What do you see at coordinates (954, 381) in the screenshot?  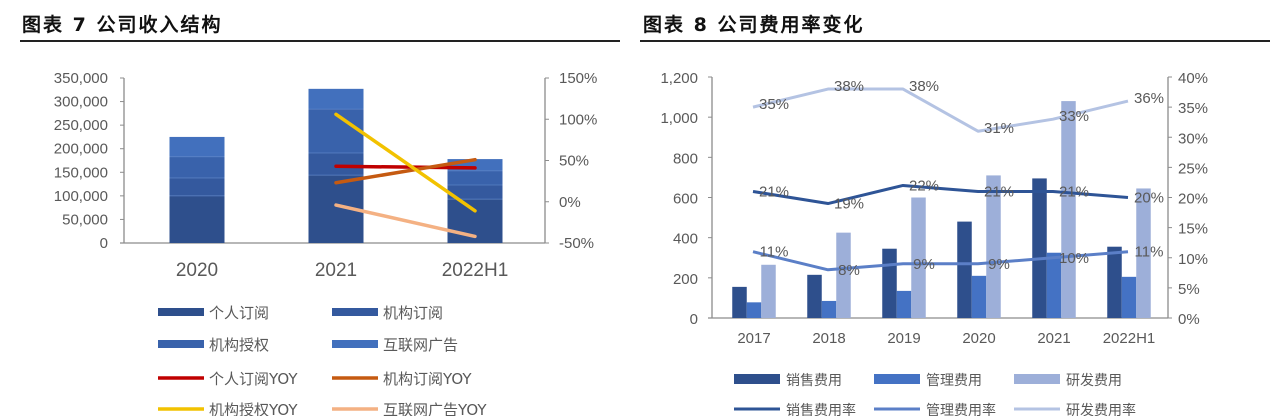 I see `legend-label: 管理费用` at bounding box center [954, 381].